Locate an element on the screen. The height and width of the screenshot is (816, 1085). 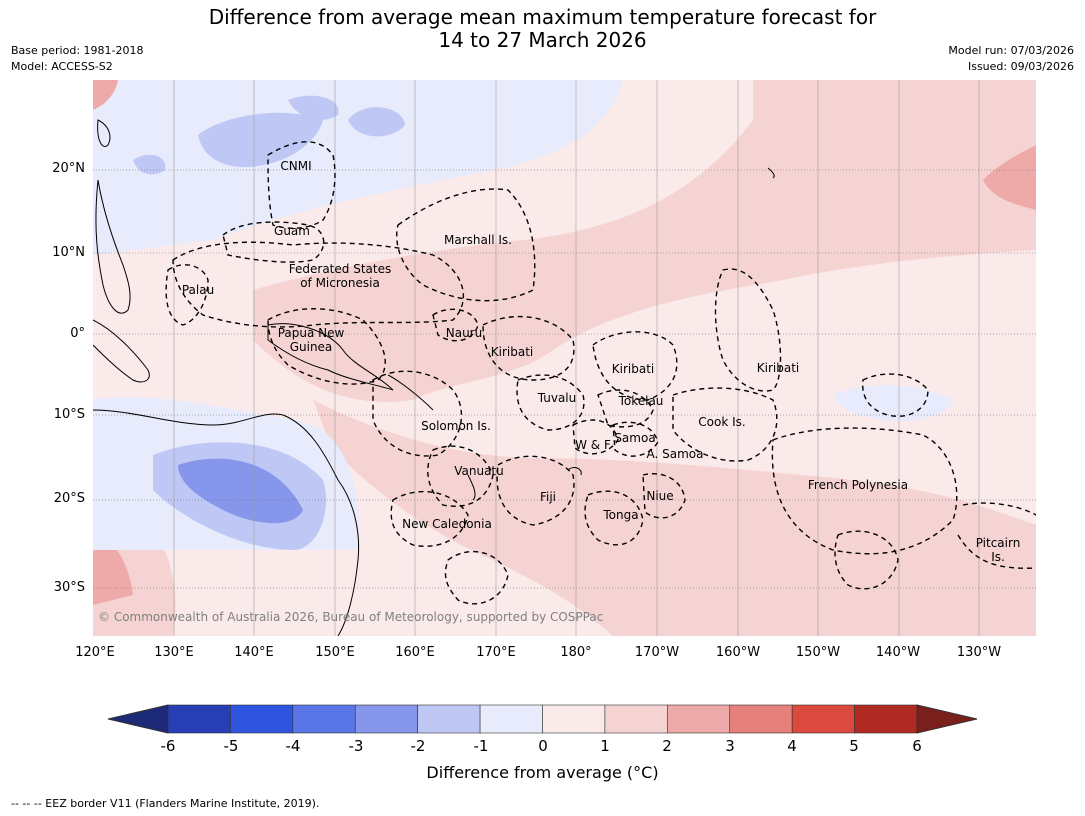
lon-tick-150w: 150°W is located at coordinates (818, 652).